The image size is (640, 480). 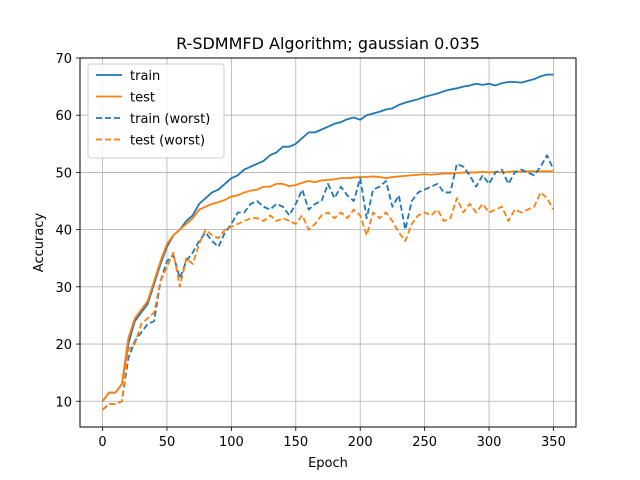 I want to click on legend-label: test (worst), so click(x=167, y=141).